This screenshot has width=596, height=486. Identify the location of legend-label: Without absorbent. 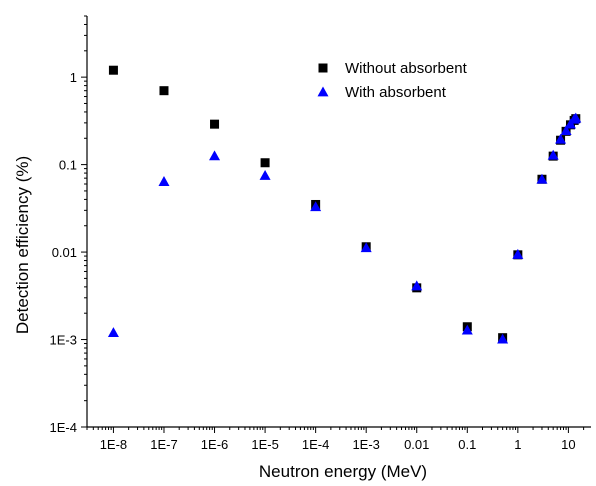
(406, 68).